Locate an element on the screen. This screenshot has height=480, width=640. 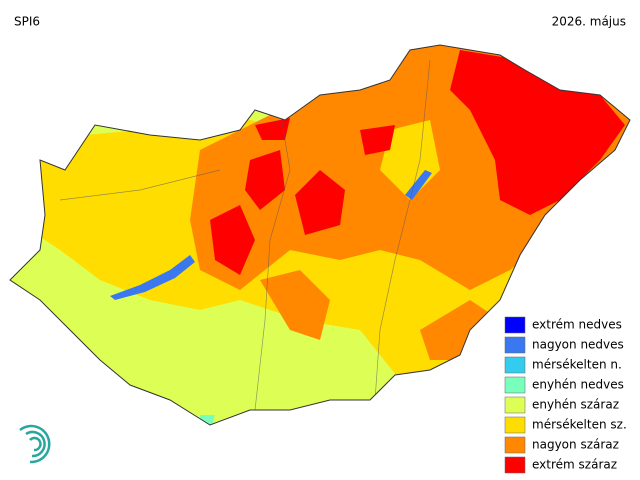
legend-label: nagyon száraz is located at coordinates (575, 445).